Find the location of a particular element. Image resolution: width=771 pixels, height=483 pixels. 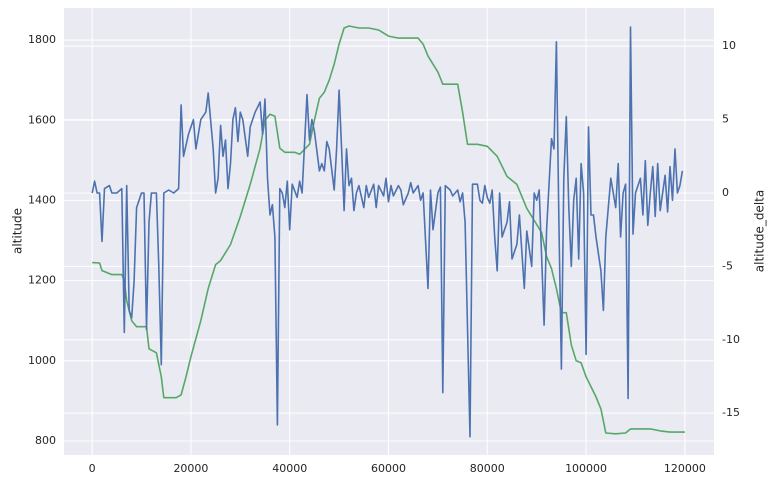

x-tick-label: 60000 is located at coordinates (388, 468).